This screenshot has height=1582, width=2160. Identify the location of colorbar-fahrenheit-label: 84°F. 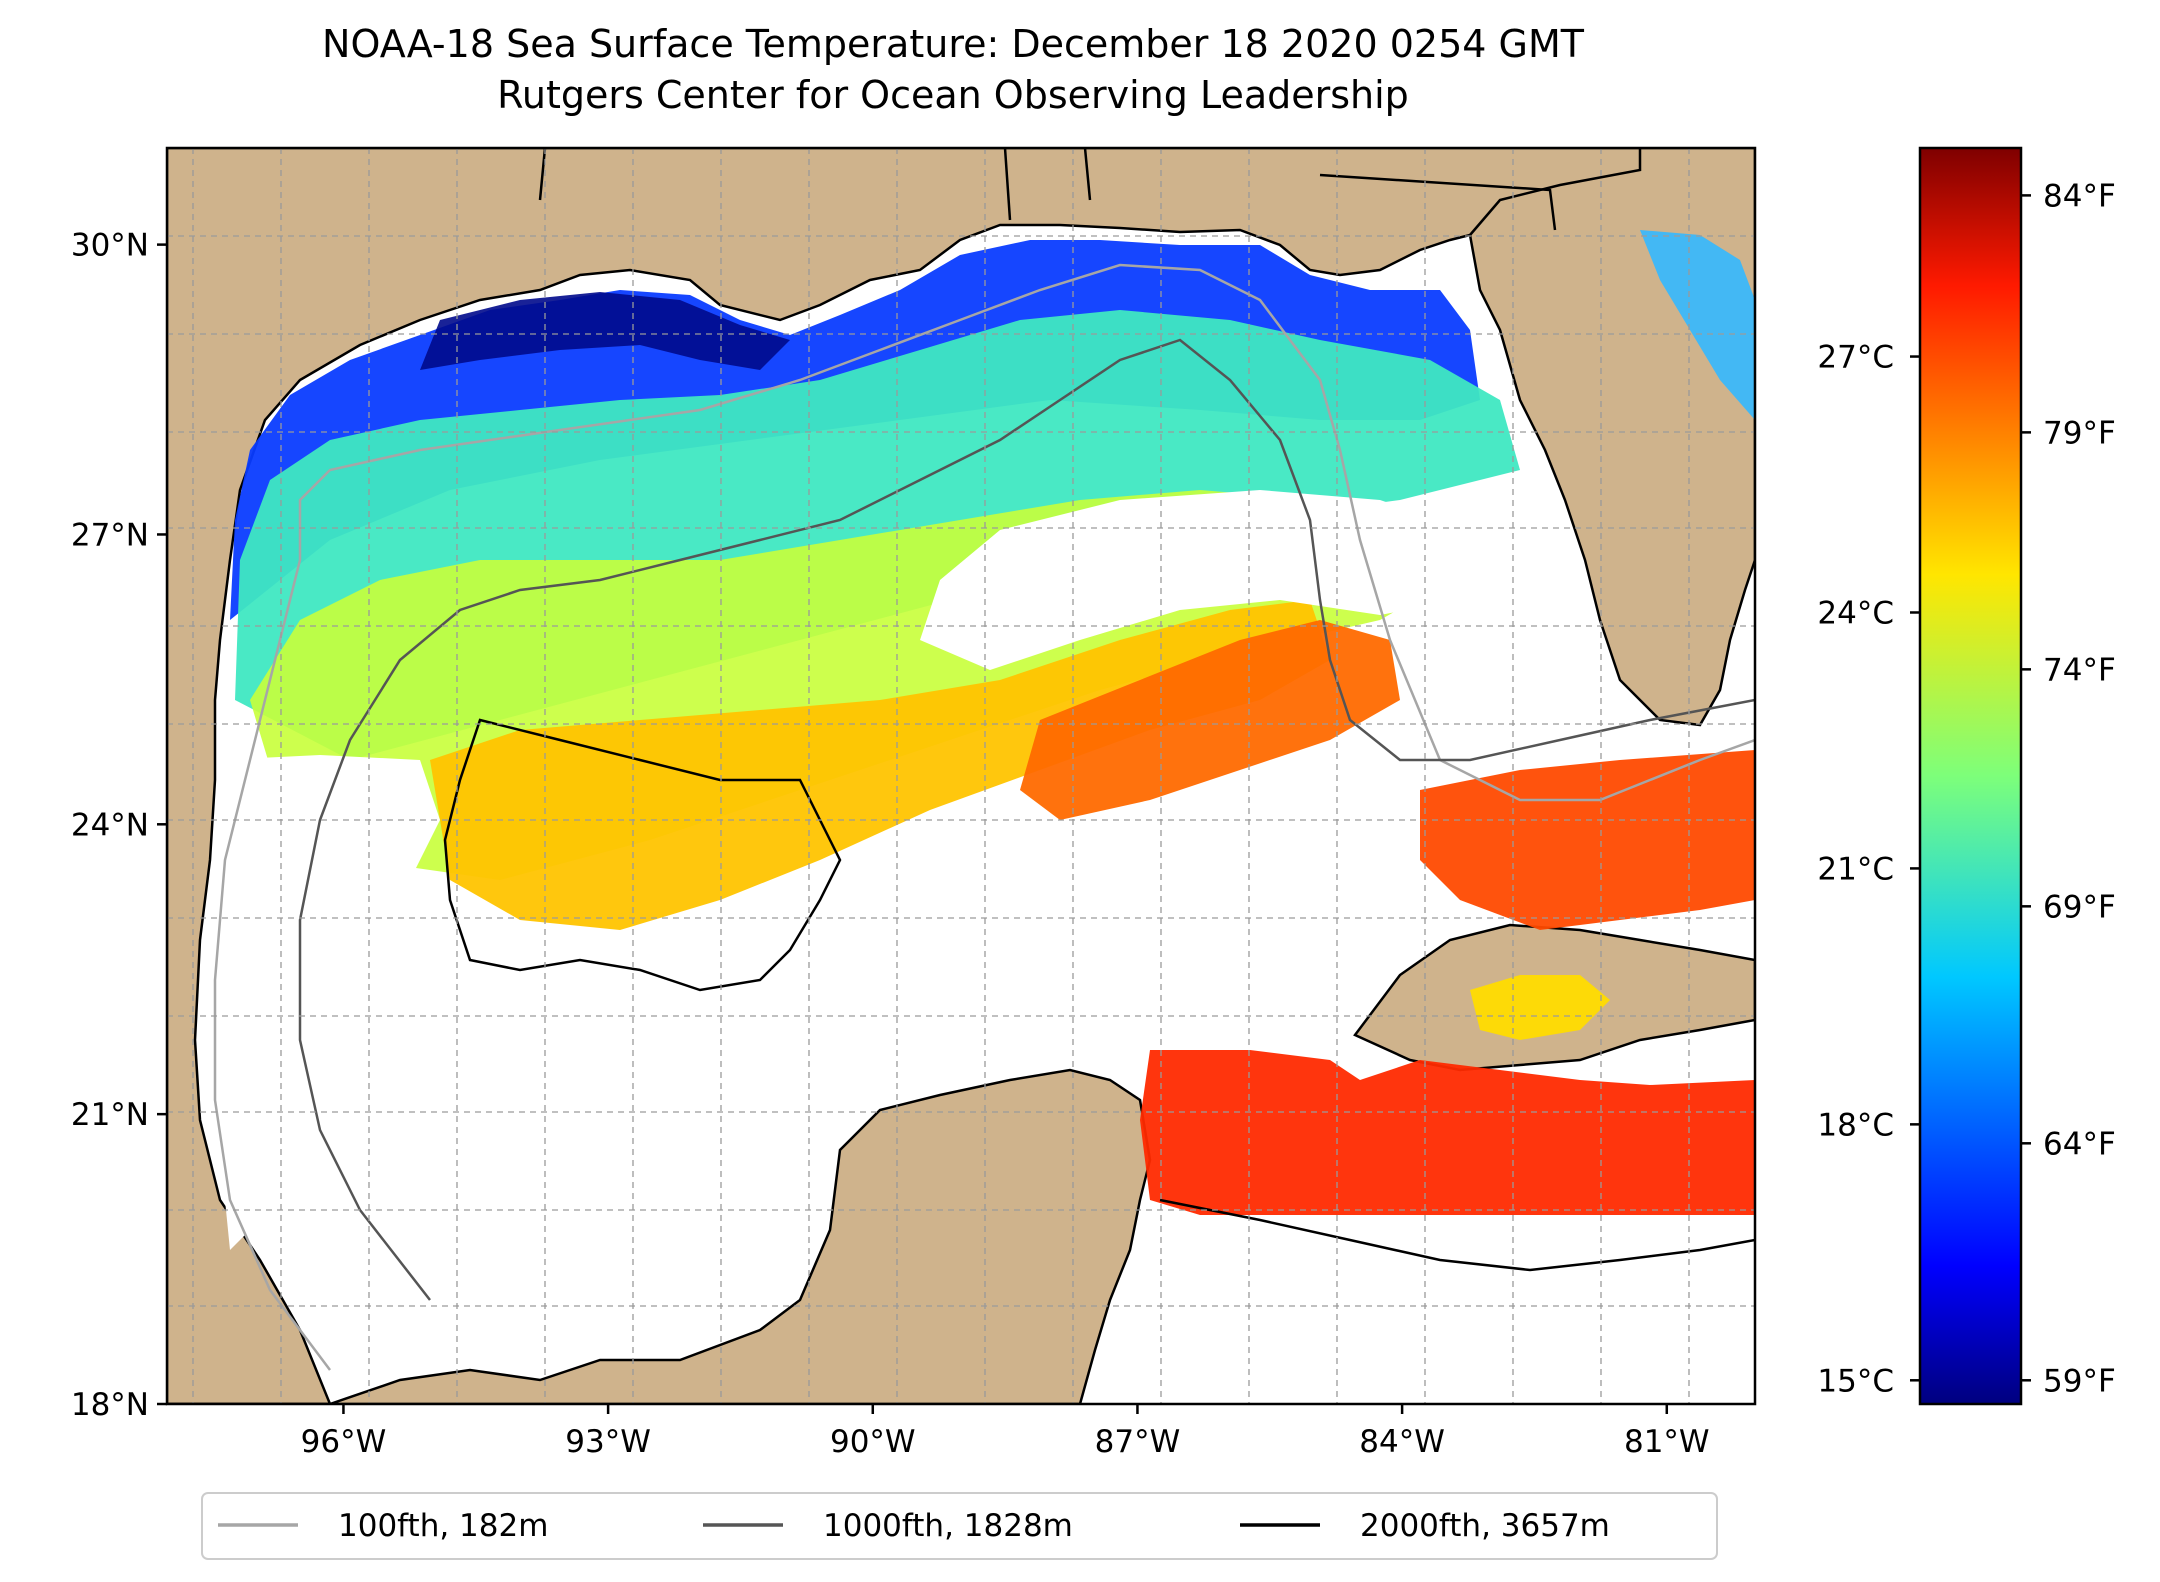
(2079, 196).